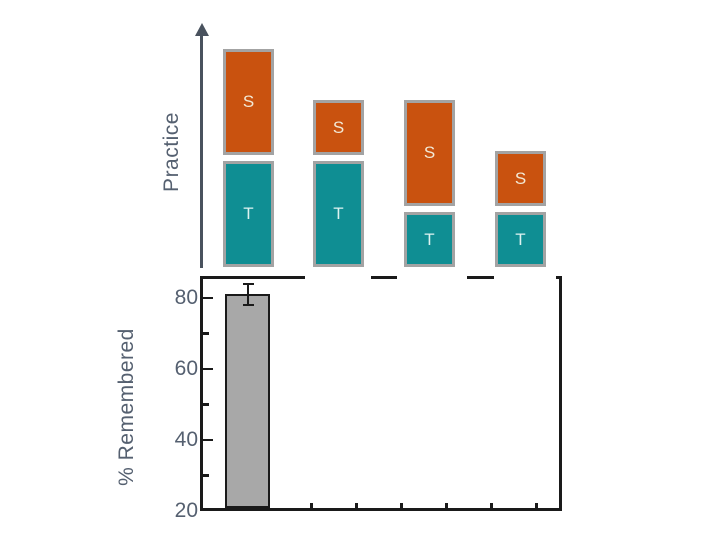 The width and height of the screenshot is (720, 540). What do you see at coordinates (560, 393) in the screenshot?
I see `right-axis-line` at bounding box center [560, 393].